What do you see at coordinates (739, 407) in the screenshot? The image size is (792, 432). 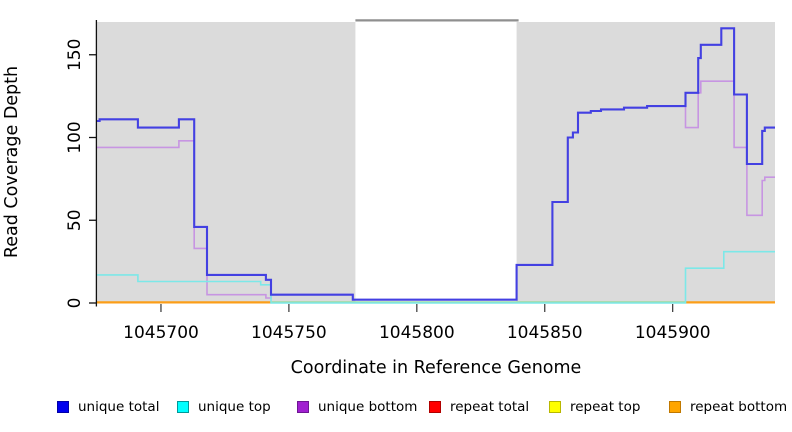 I see `legend-label: repeat bottom` at bounding box center [739, 407].